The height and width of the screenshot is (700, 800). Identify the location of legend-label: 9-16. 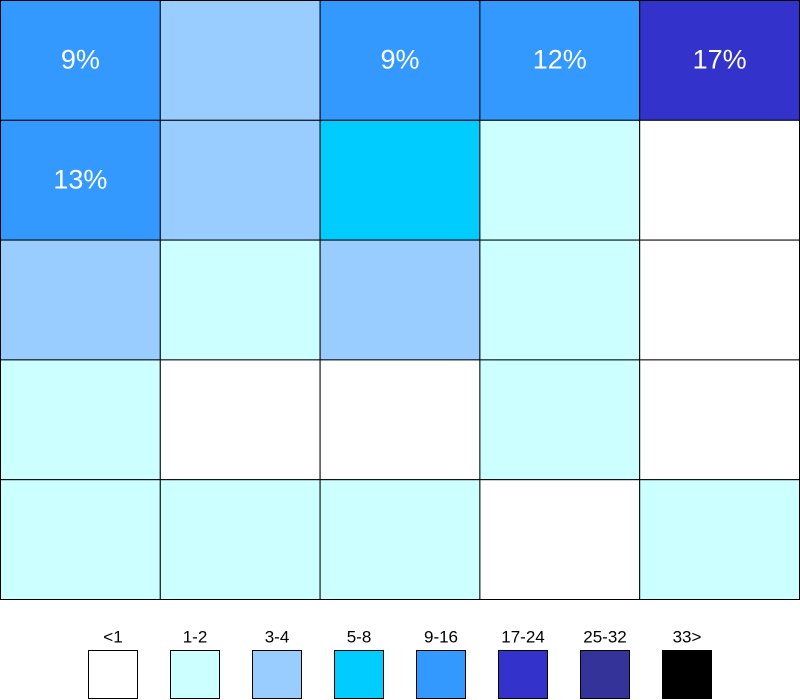
(441, 636).